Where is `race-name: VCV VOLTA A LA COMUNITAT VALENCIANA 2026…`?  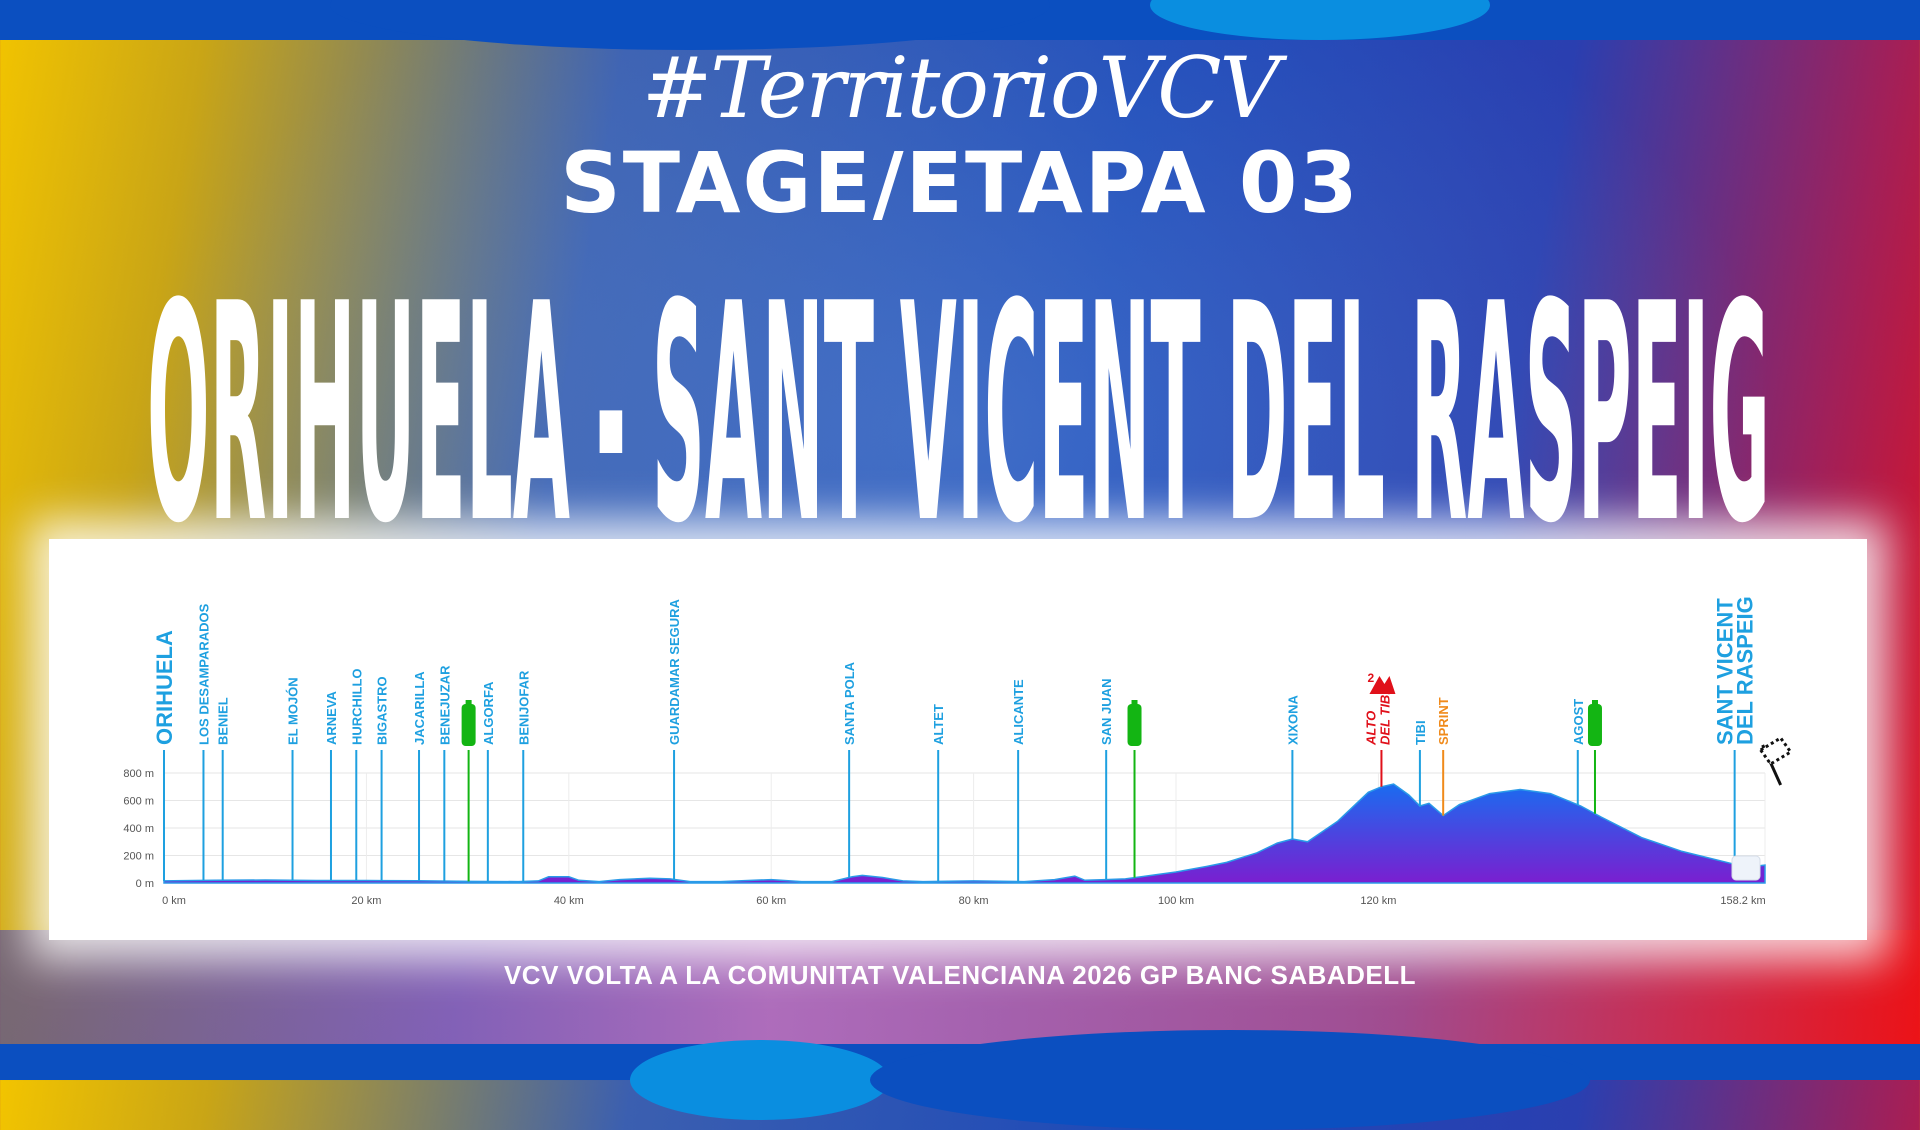 race-name: VCV VOLTA A LA COMUNITAT VALENCIANA 2026… is located at coordinates (960, 975).